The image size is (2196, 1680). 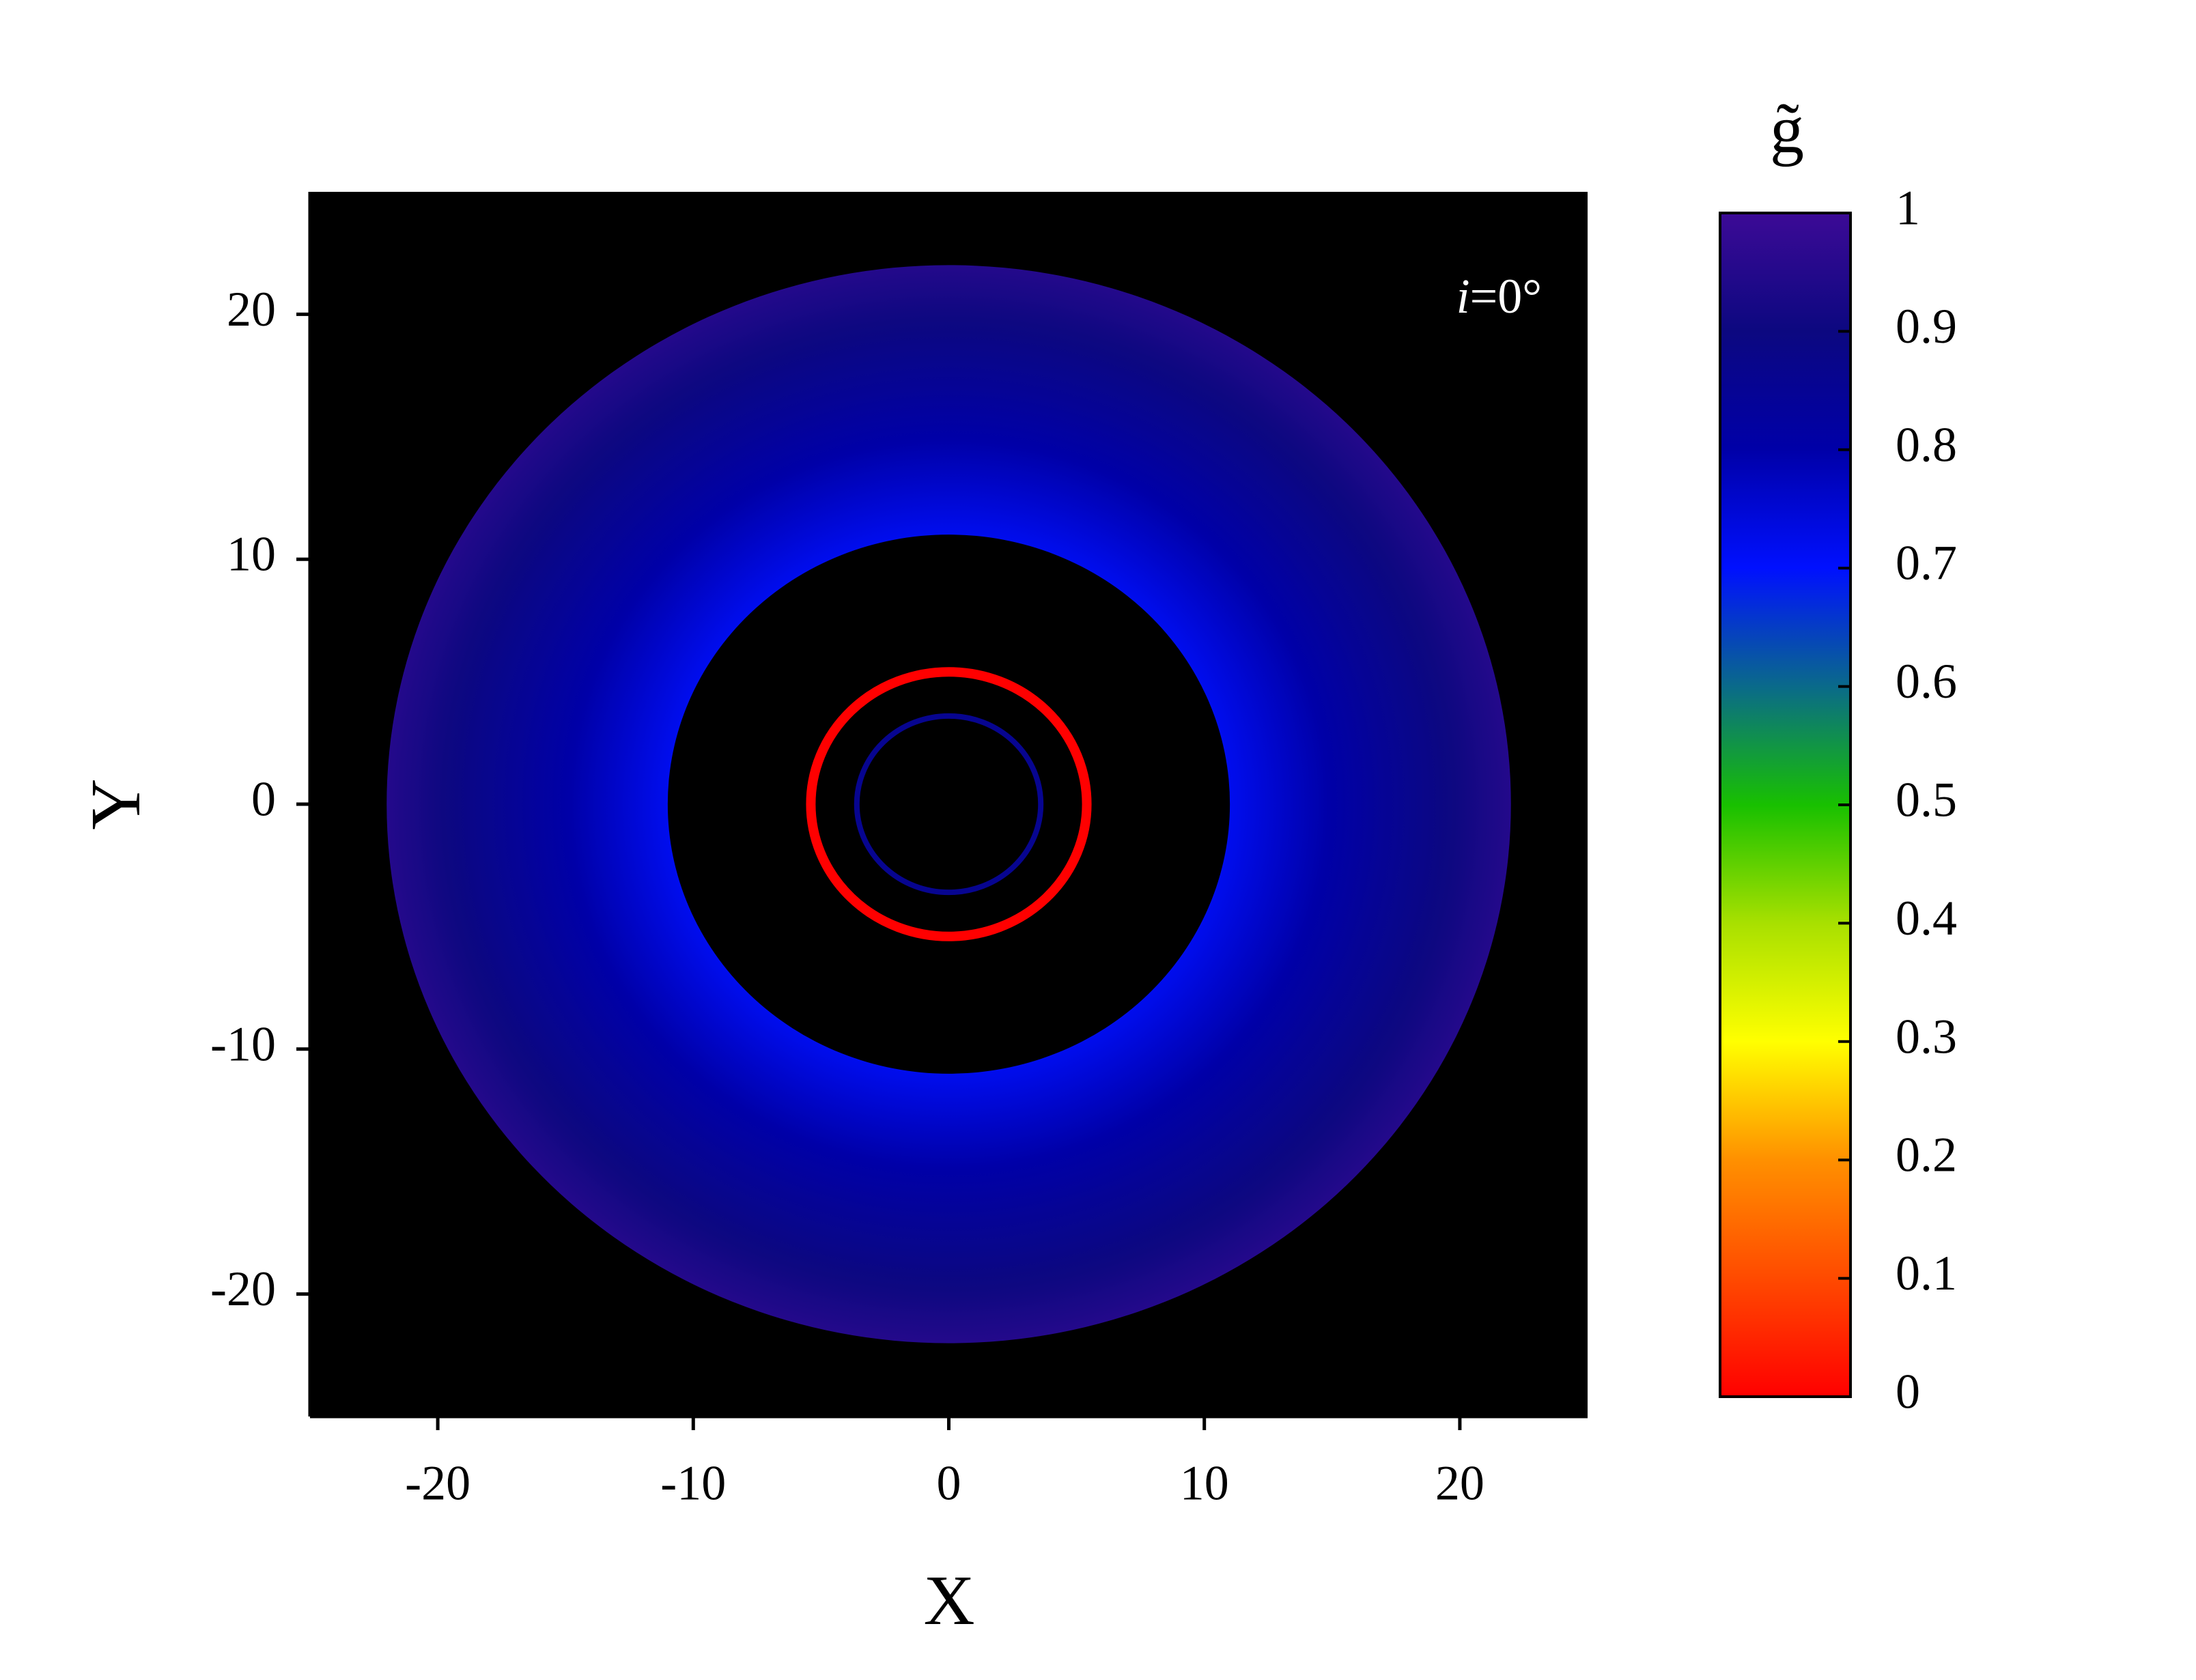 I want to click on x-tick-label: 10, so click(x=1205, y=1483).